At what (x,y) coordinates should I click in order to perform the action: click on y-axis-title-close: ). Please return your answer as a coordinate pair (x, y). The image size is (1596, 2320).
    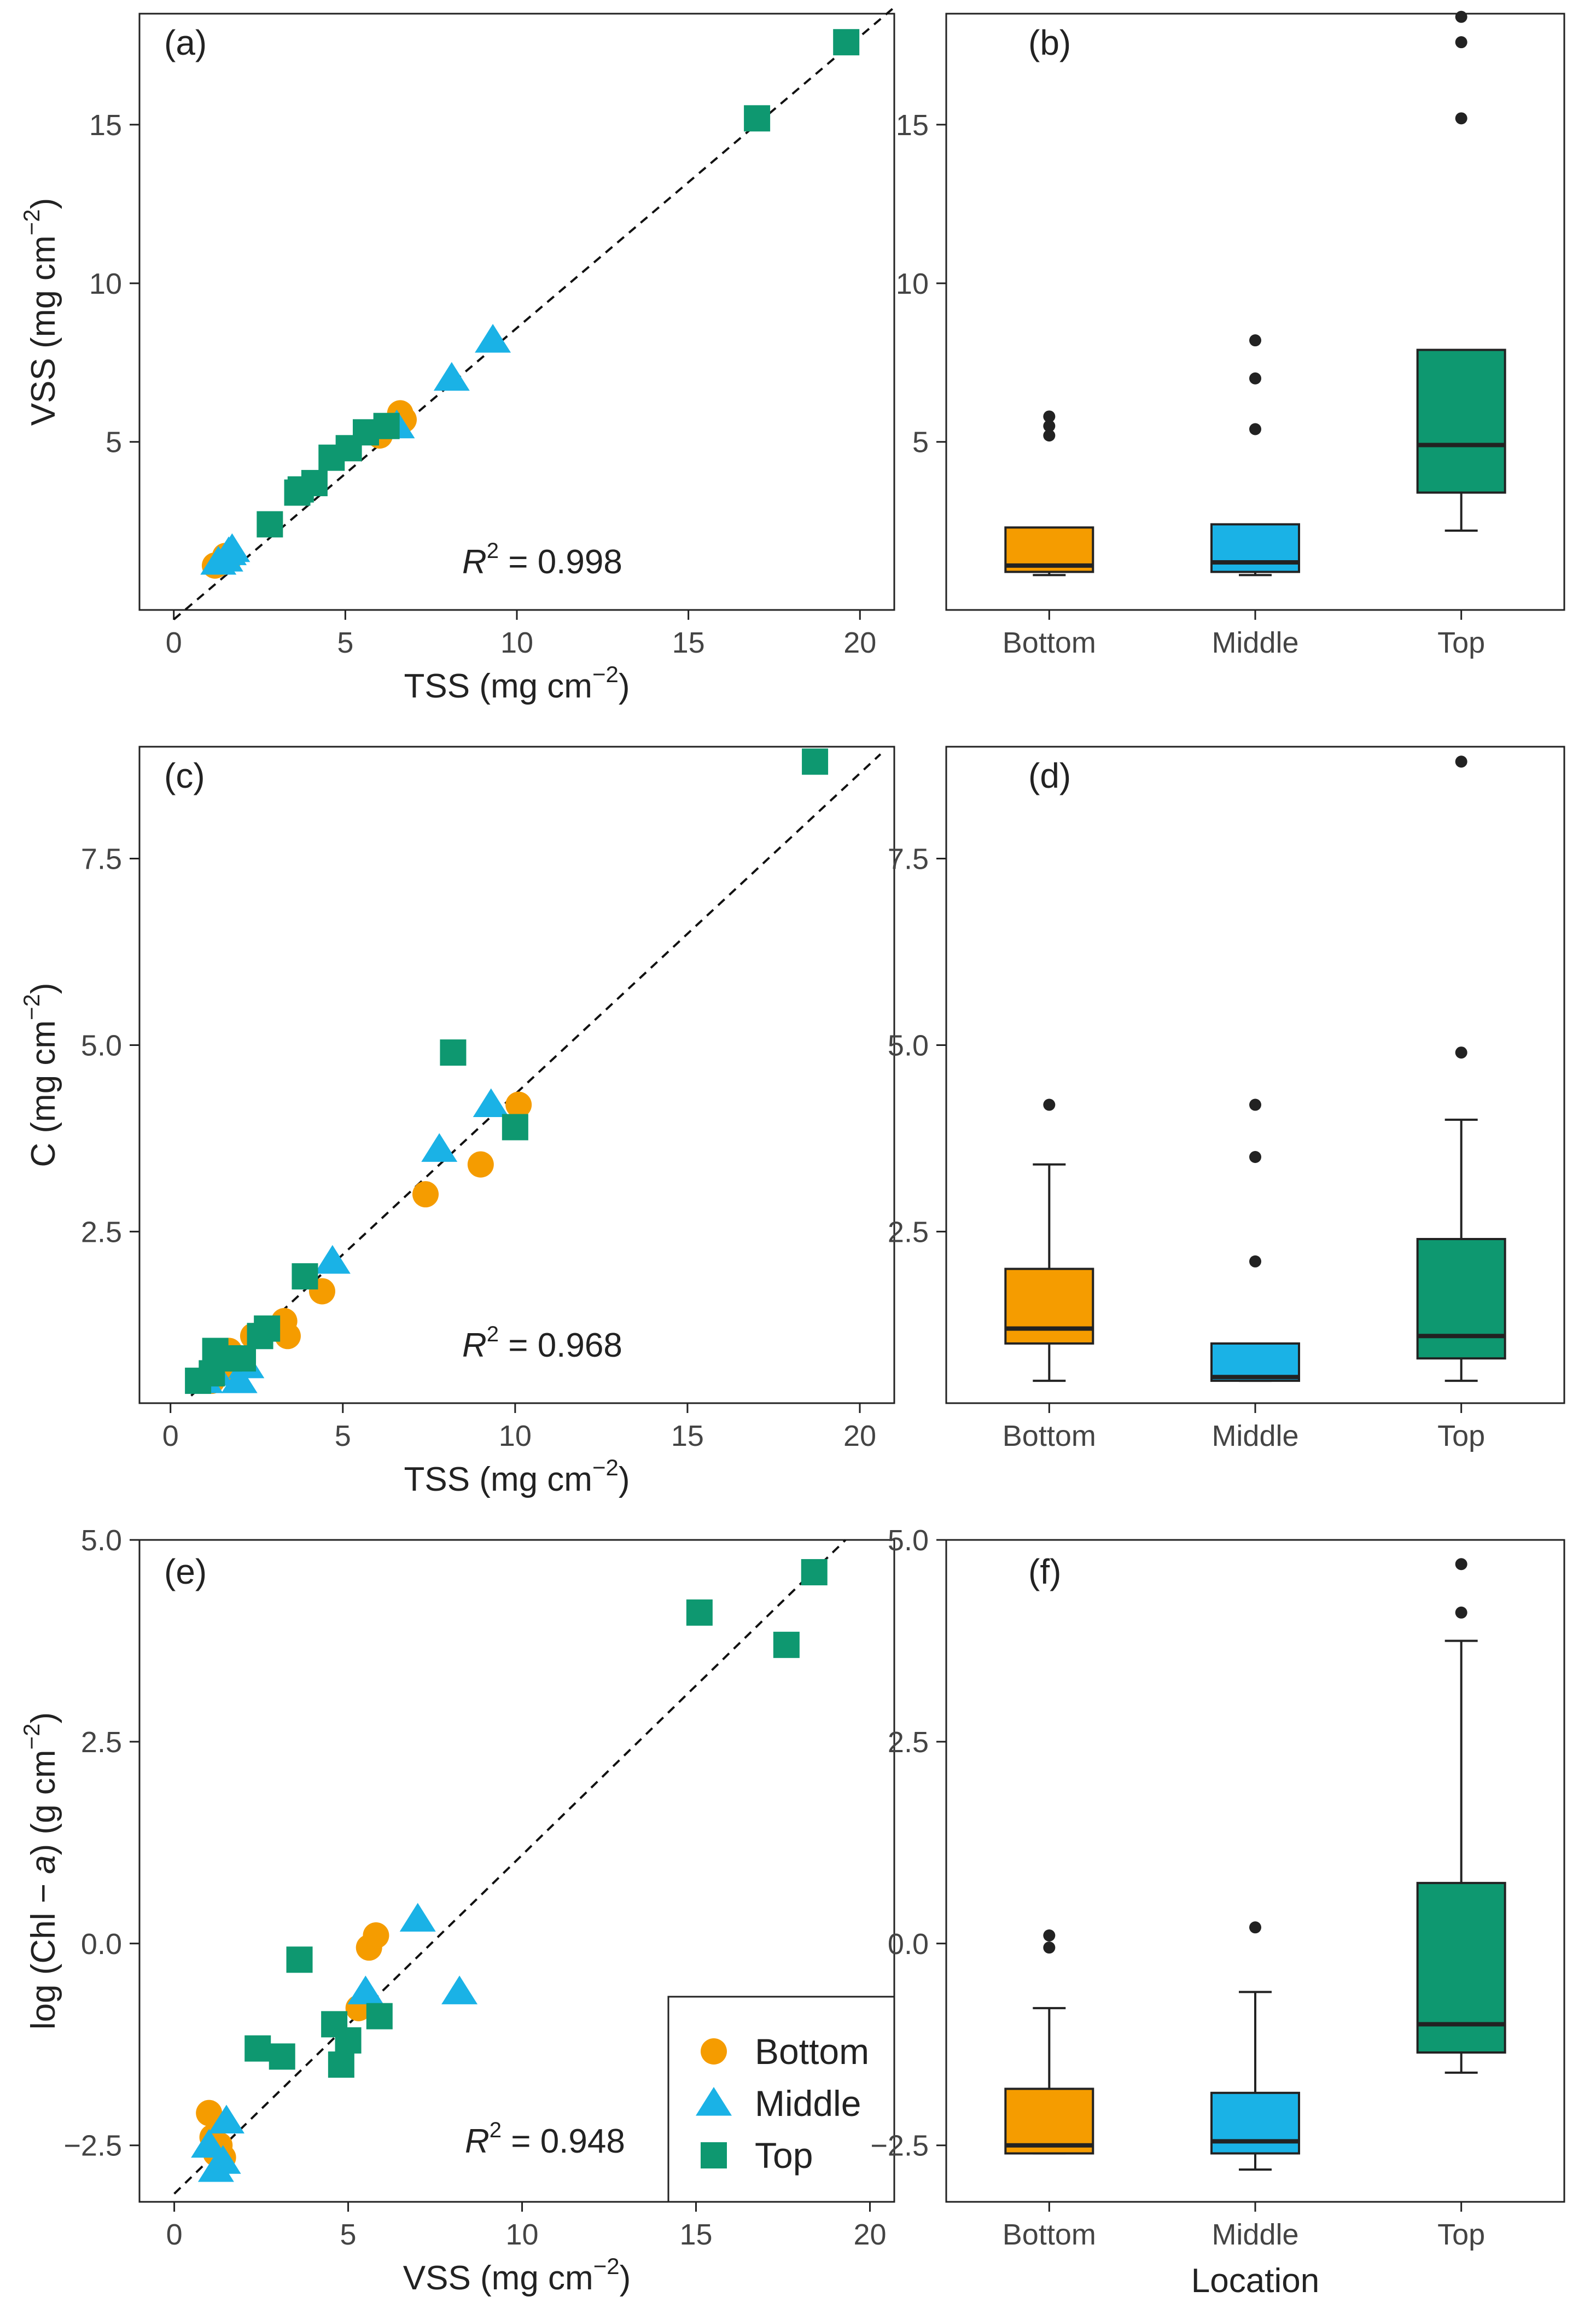
    Looking at the image, I should click on (43, 204).